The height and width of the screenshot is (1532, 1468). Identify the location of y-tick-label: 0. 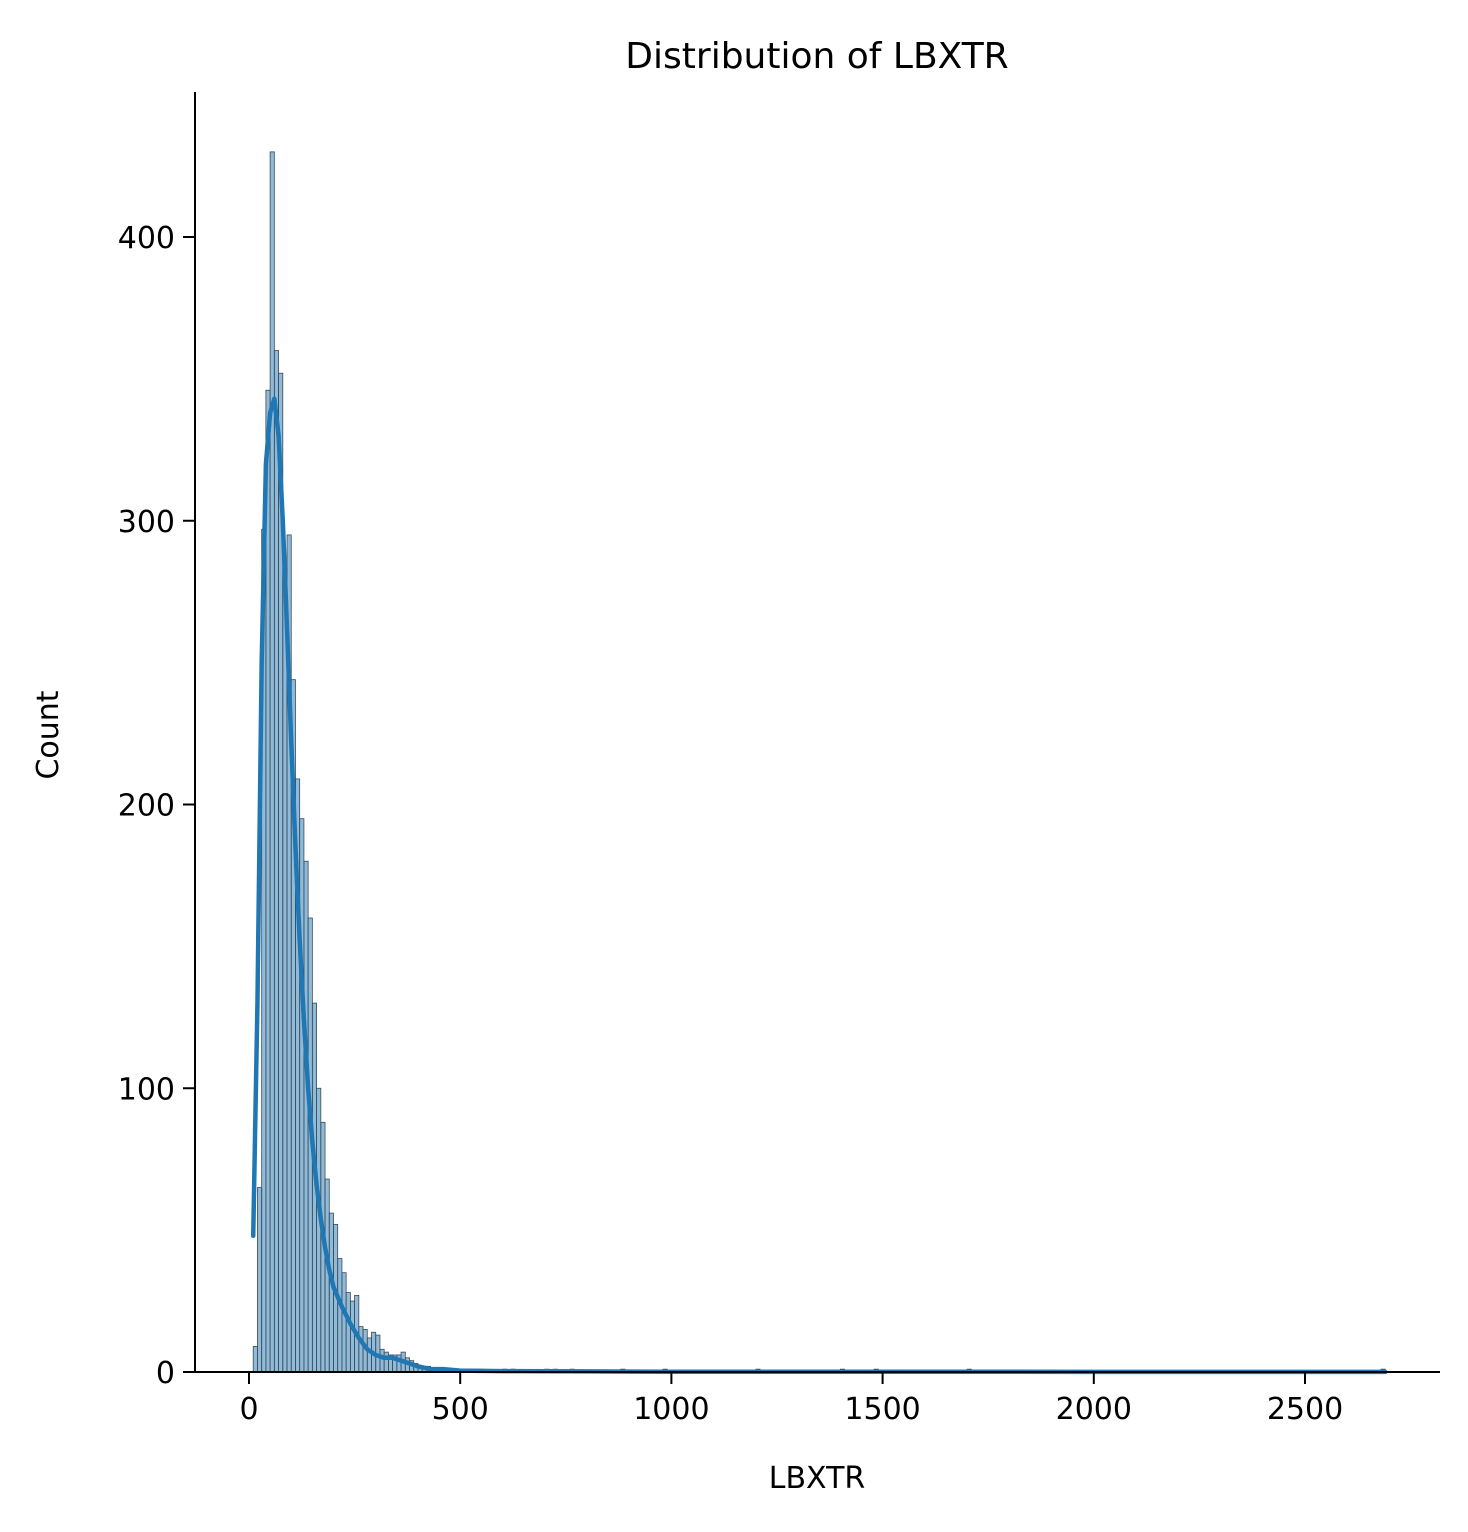
(165, 1373).